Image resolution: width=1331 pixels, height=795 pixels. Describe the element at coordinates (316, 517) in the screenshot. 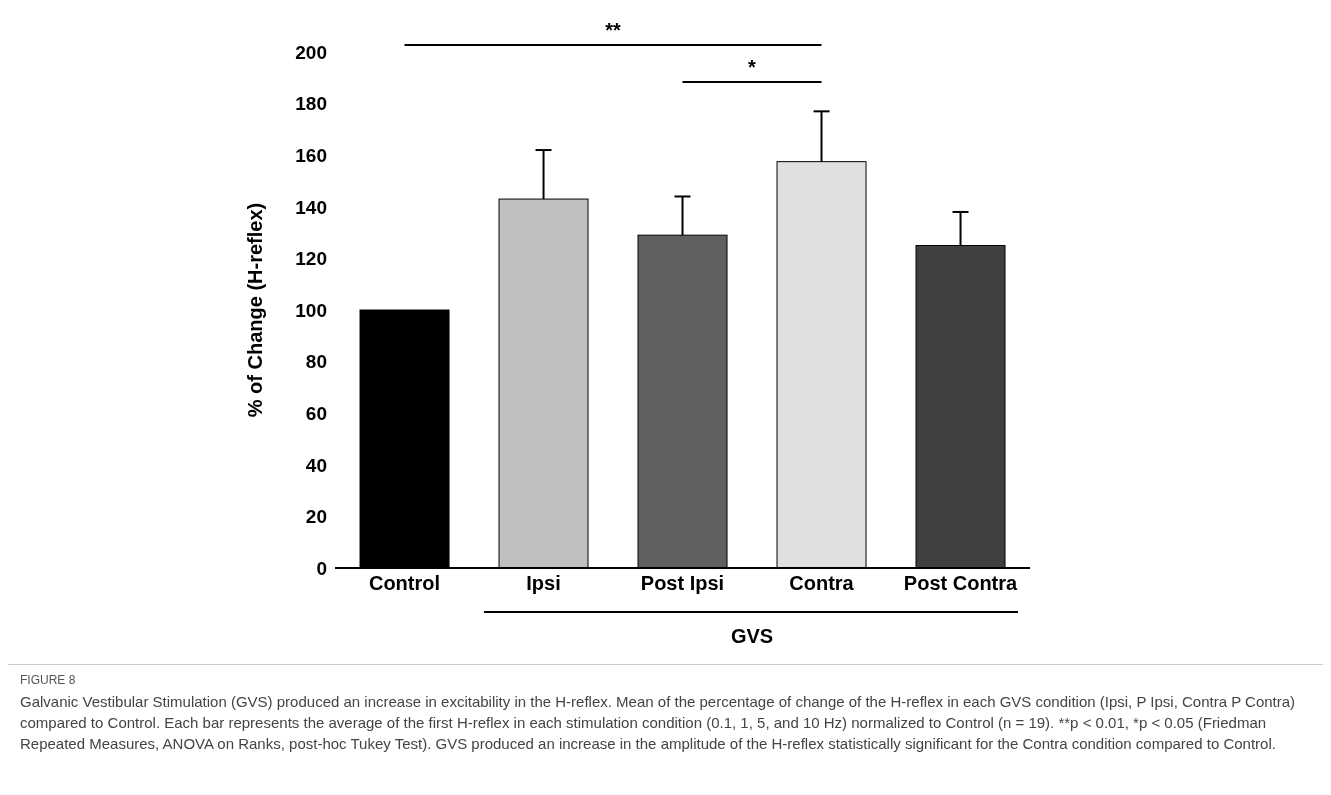

I see `y-tick-label: 20` at that location.